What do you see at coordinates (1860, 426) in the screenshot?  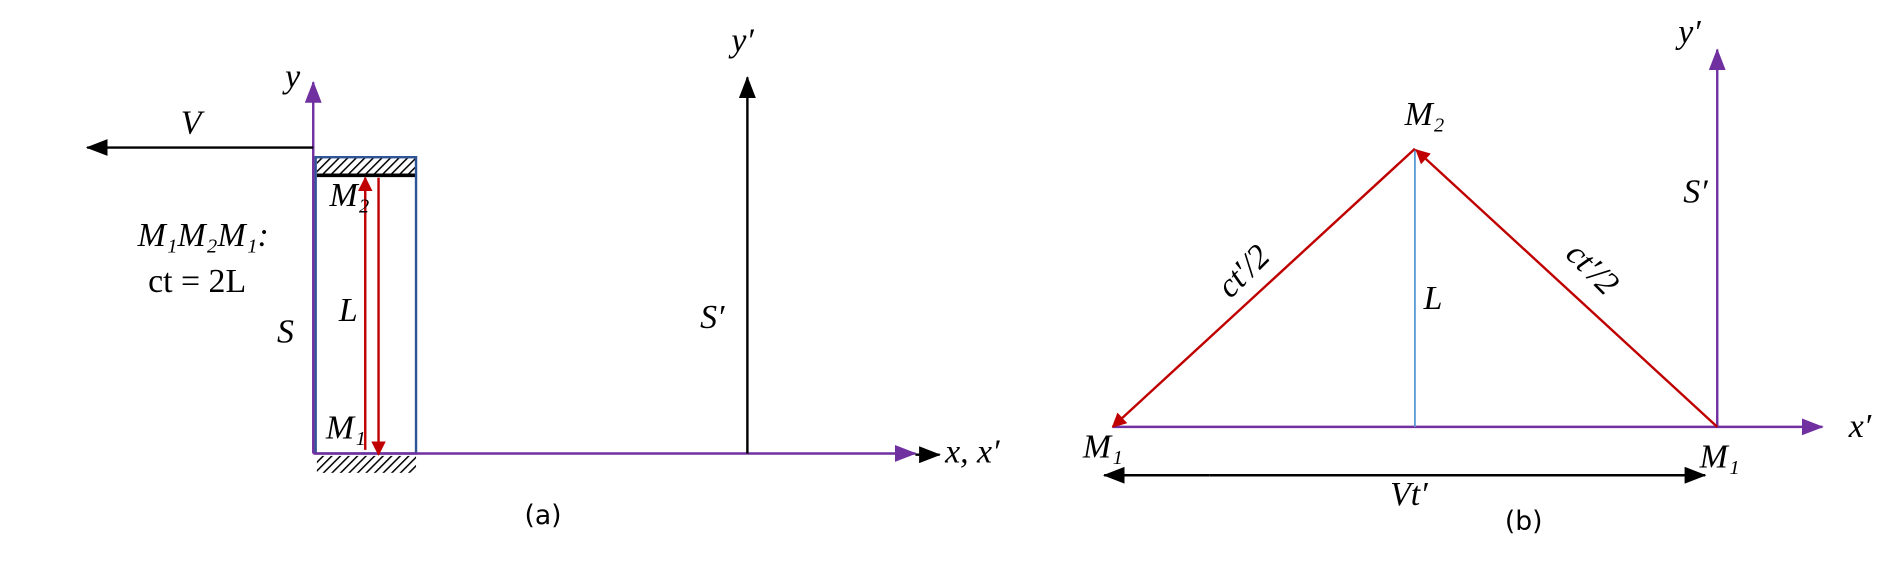 I see `label: x′` at bounding box center [1860, 426].